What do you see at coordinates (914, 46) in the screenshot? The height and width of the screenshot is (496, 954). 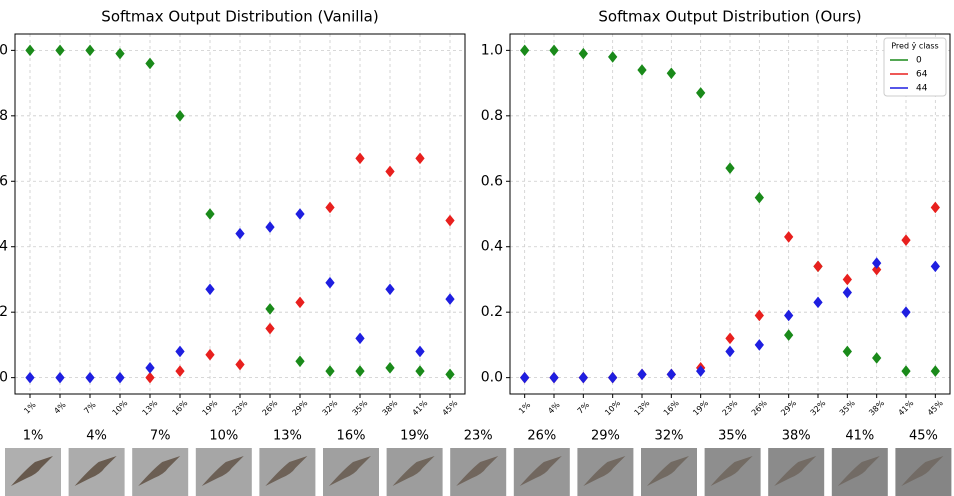 I see `legend-title: Pred ŷ class` at bounding box center [914, 46].